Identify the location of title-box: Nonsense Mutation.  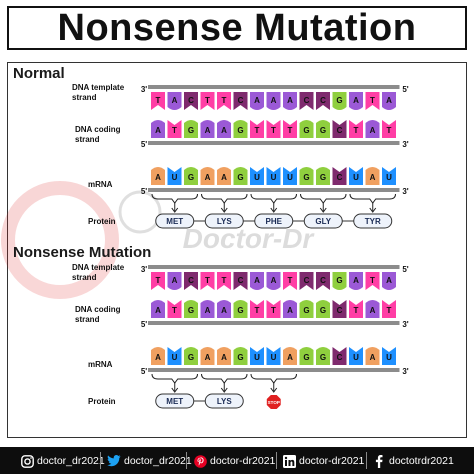
(237, 28).